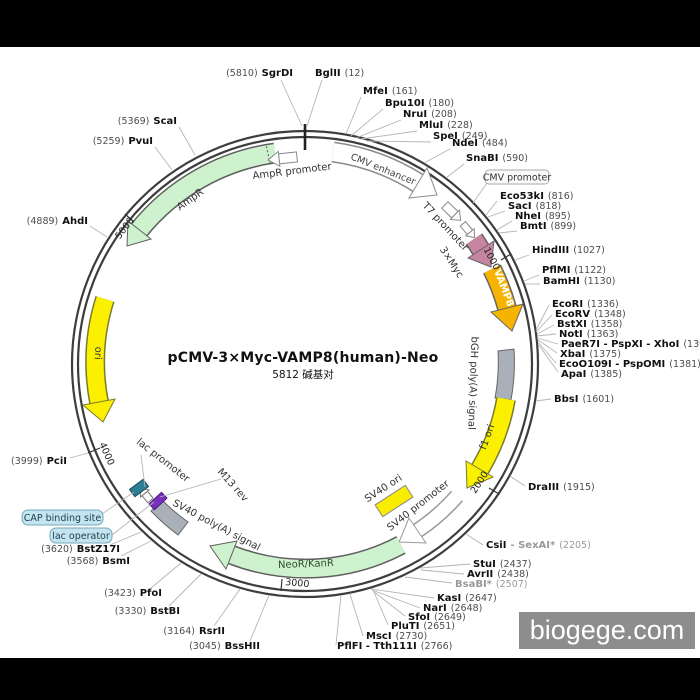 The height and width of the screenshot is (700, 700). Describe the element at coordinates (350, 679) in the screenshot. I see `bottom-letterbox-band` at that location.